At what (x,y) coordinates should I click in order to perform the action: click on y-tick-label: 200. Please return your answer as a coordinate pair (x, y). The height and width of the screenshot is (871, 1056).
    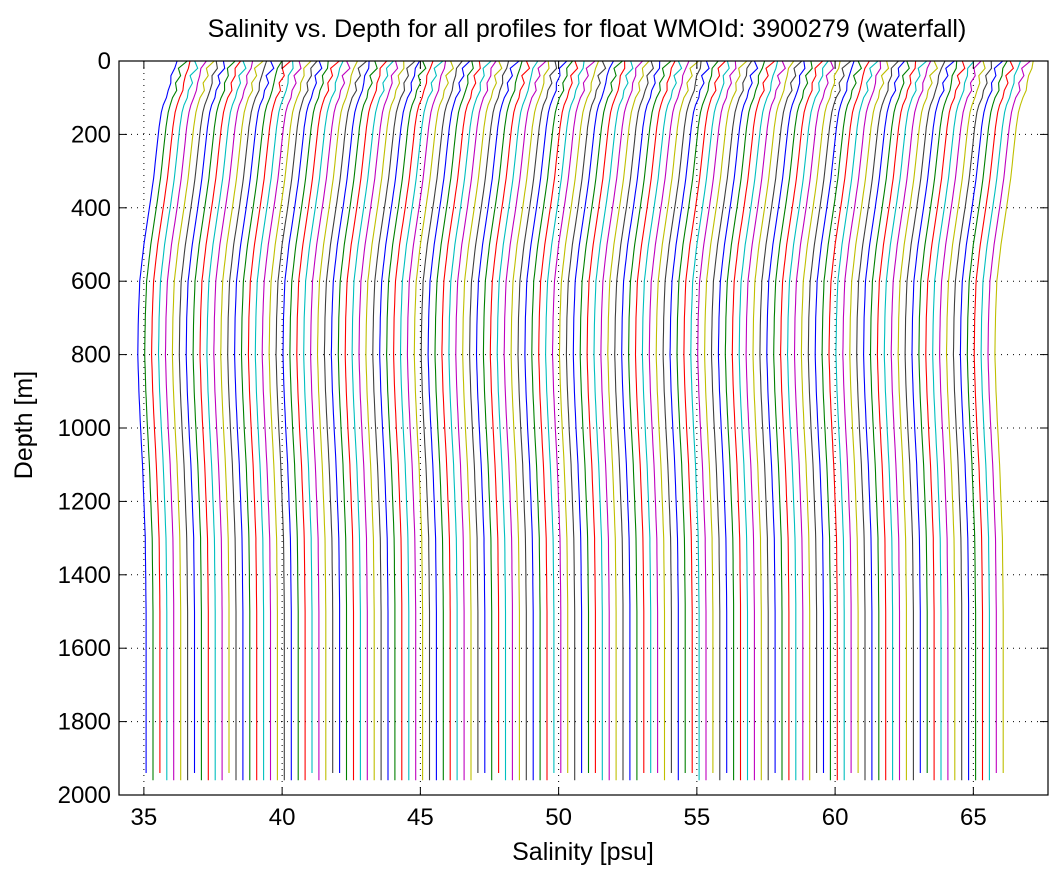
    Looking at the image, I should click on (91, 134).